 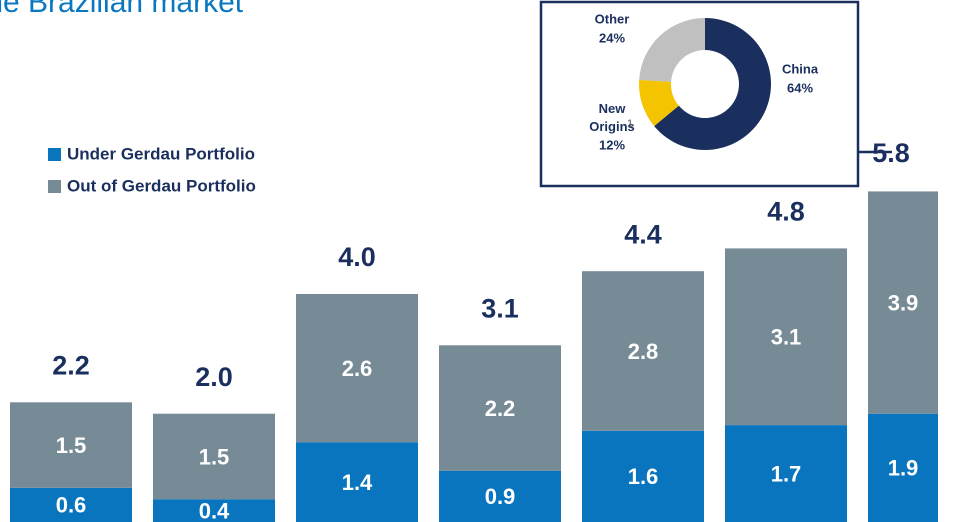 I want to click on segment-label: 1.6, so click(x=643, y=476).